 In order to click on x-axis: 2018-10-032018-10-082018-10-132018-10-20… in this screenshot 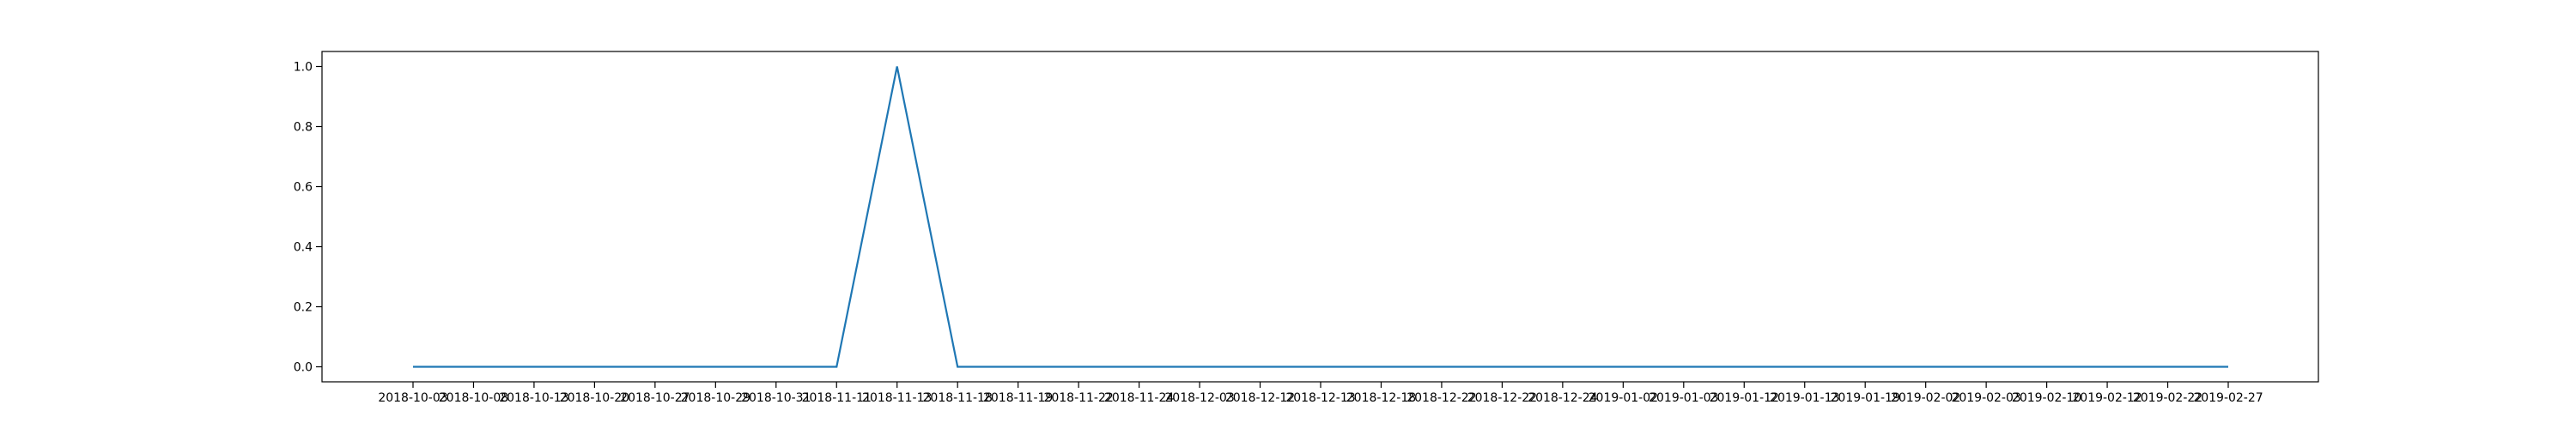, I will do `click(1320, 393)`.